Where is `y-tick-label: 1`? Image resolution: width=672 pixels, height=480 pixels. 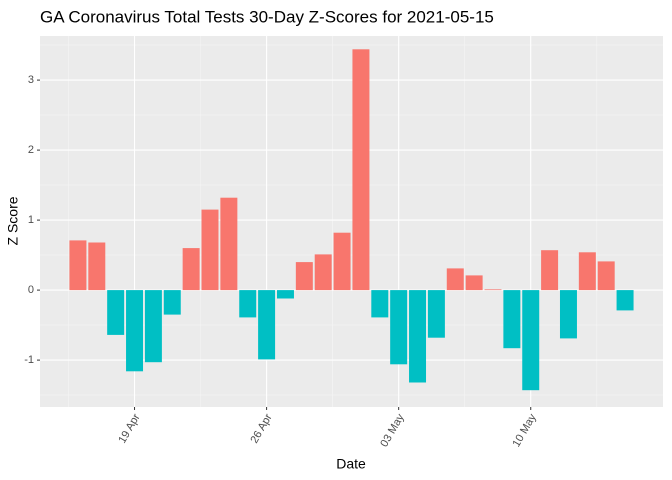
y-tick-label: 1 is located at coordinates (31, 220).